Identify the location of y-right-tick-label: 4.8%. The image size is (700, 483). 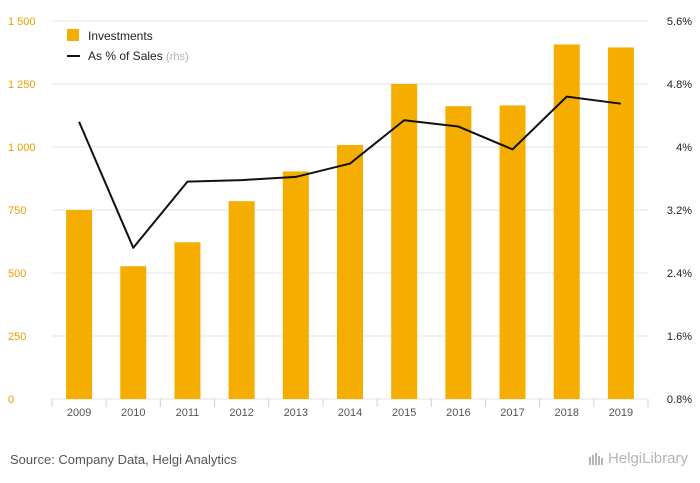
(679, 85).